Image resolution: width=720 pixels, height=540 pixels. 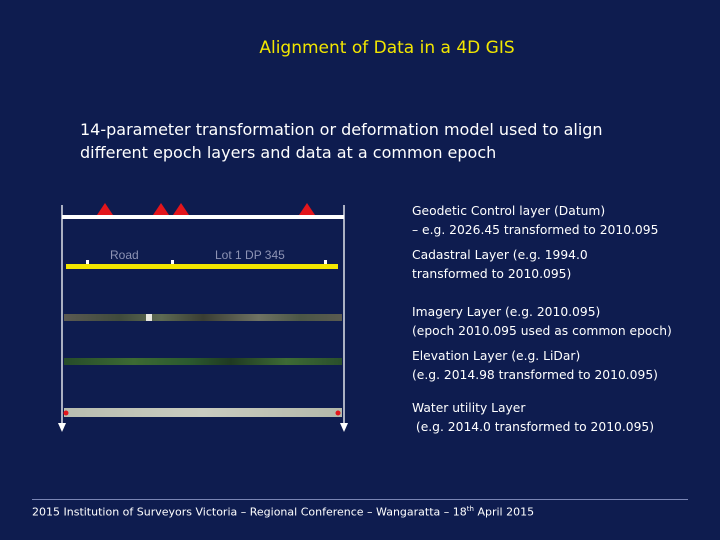 What do you see at coordinates (124, 255) in the screenshot?
I see `road-label: Road` at bounding box center [124, 255].